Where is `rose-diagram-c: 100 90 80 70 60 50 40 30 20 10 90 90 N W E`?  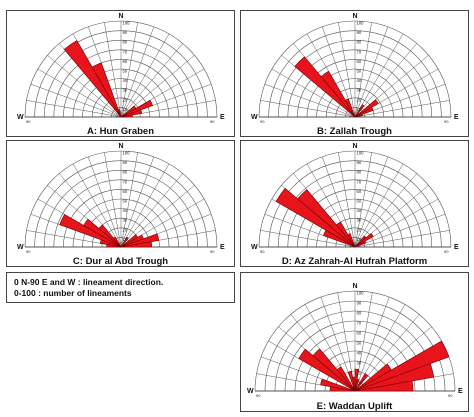
rose-diagram-c: 100 90 80 70 60 50 40 30 20 10 90 90 N W E is located at coordinates (121, 198).